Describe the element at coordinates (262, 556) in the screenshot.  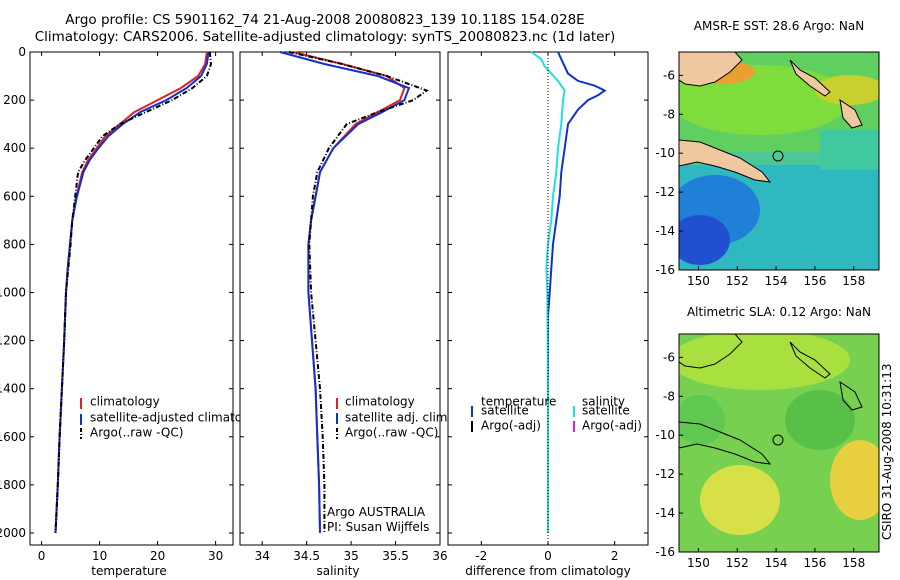
I see `x-tick-label: 34` at that location.